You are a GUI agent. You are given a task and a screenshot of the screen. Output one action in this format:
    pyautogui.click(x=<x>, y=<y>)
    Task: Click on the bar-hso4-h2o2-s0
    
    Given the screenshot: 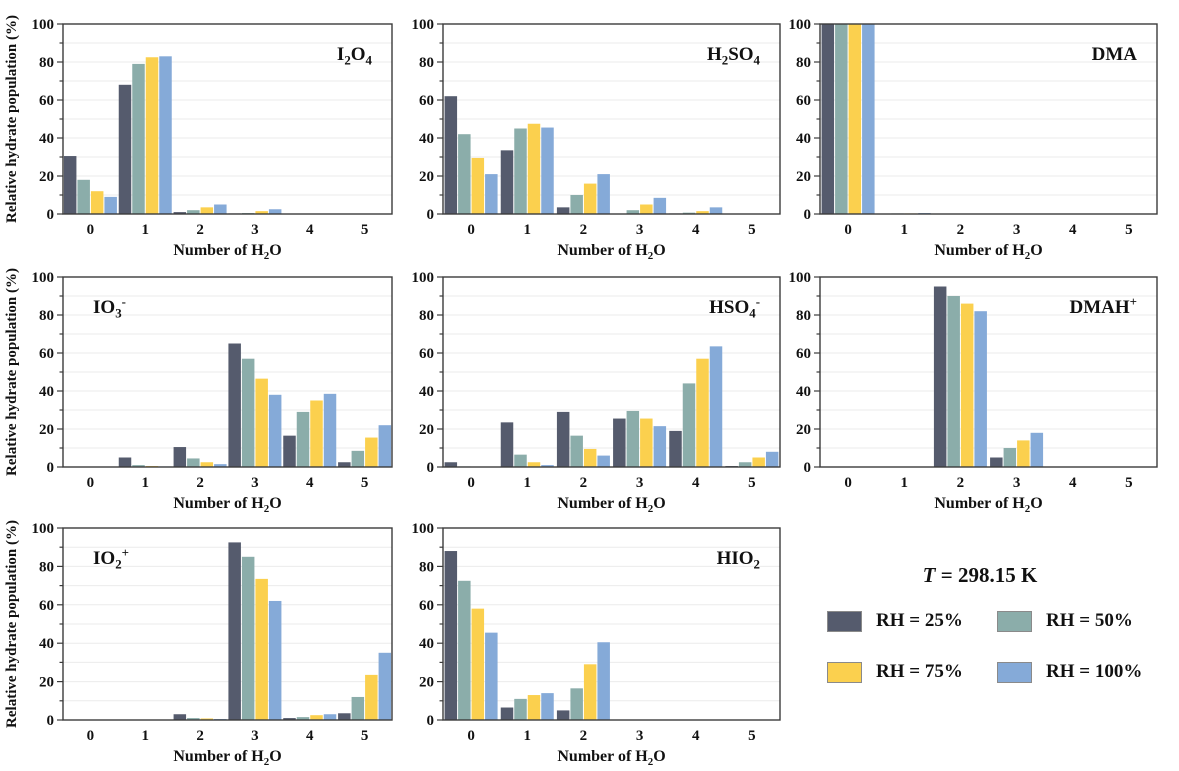 What is the action you would take?
    pyautogui.click(x=563, y=439)
    